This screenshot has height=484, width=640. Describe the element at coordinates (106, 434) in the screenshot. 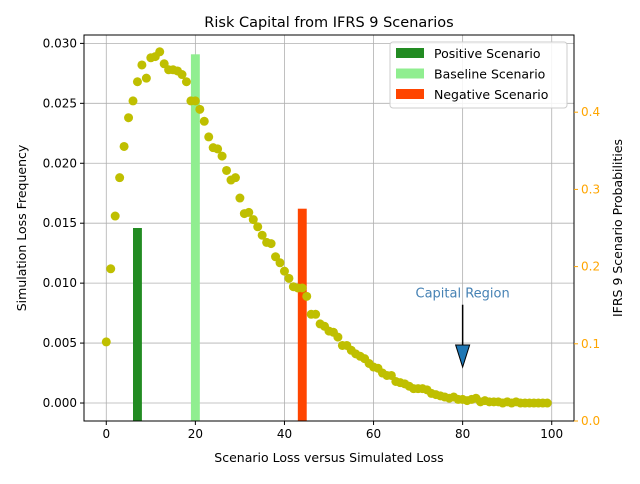

I see `x-tick-label: 0` at that location.